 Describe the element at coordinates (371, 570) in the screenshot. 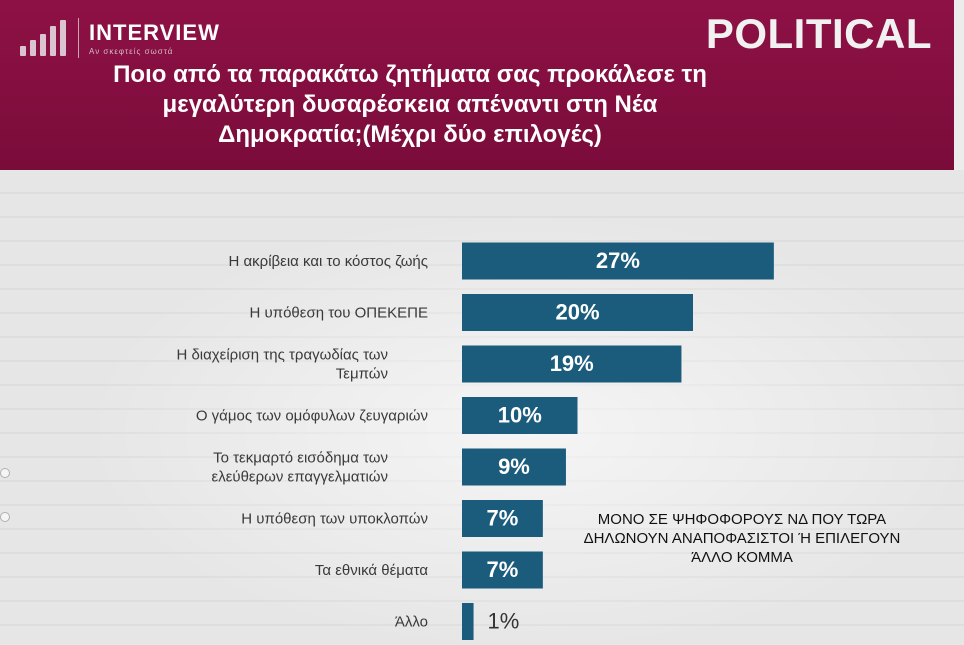

I see `category-label: Τα εθνικά θέματα` at that location.